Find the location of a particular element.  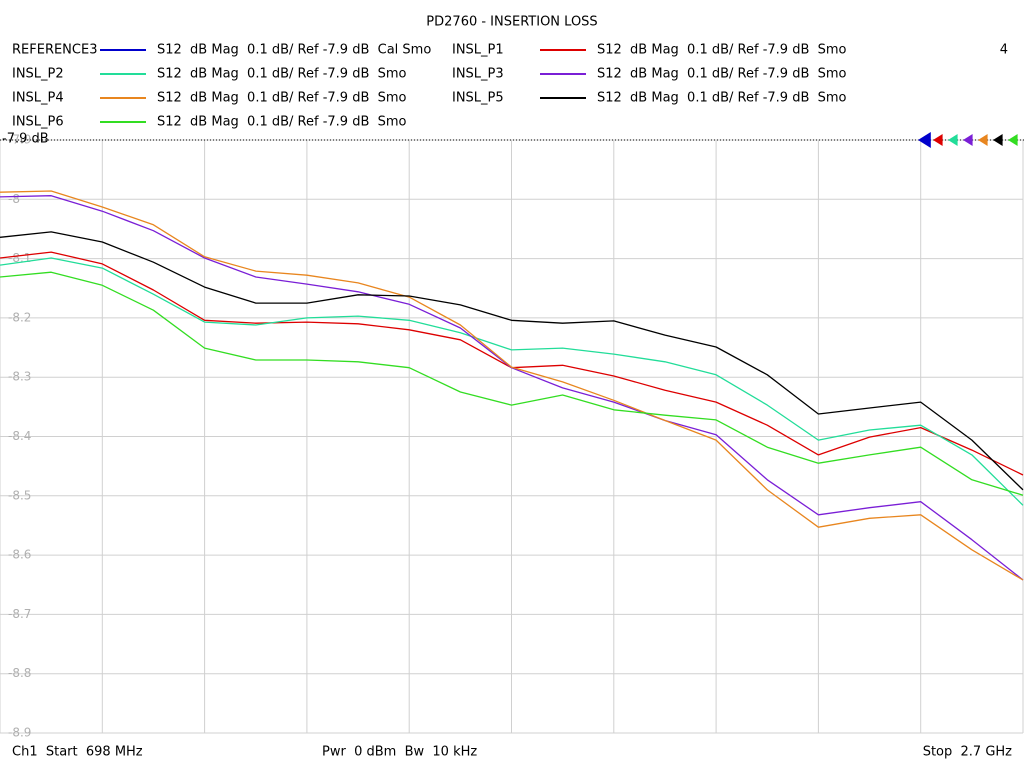

legend-name: INSL_P3 is located at coordinates (478, 74).